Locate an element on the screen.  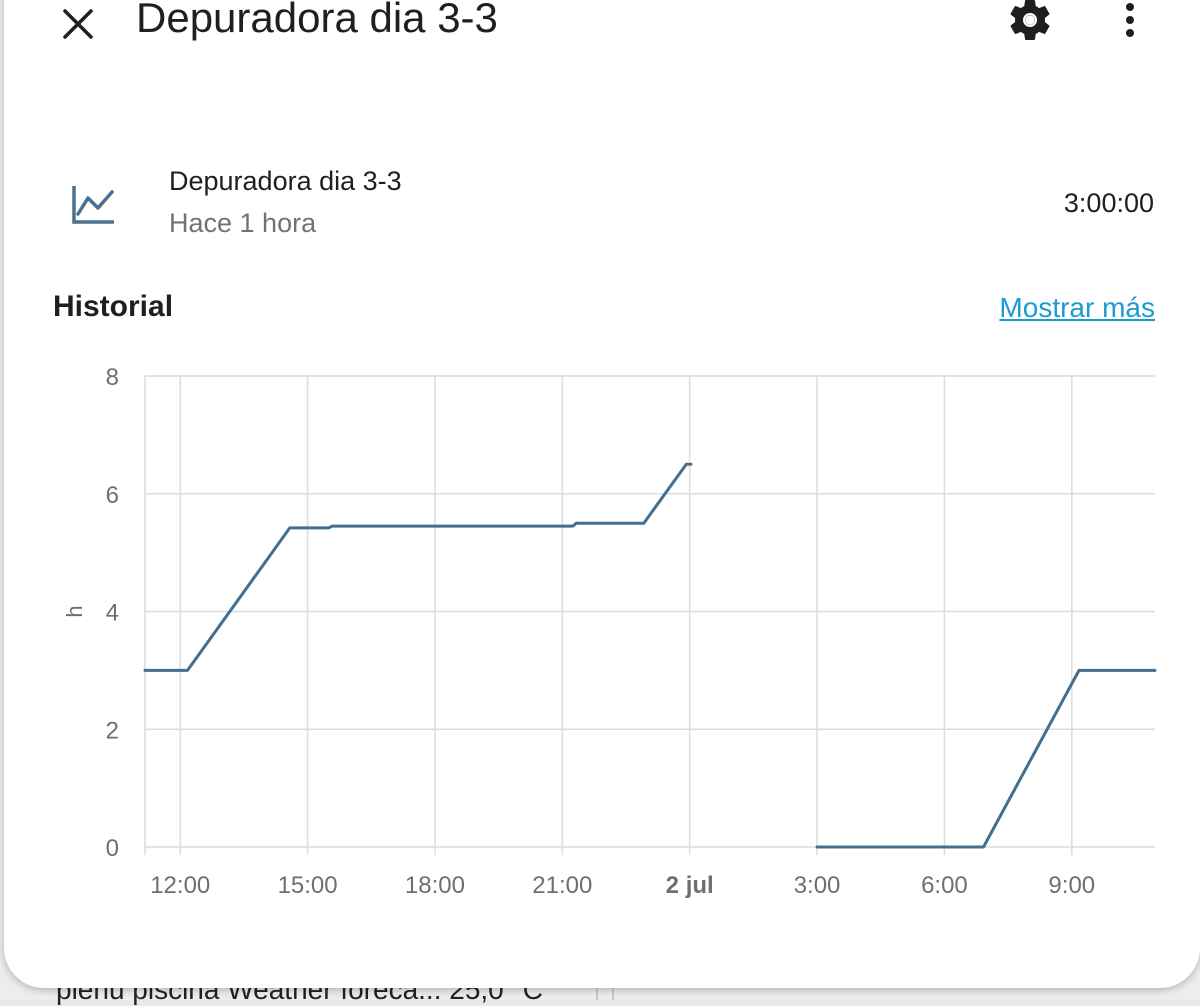
entity-state: 3:00:00 is located at coordinates (1108, 203).